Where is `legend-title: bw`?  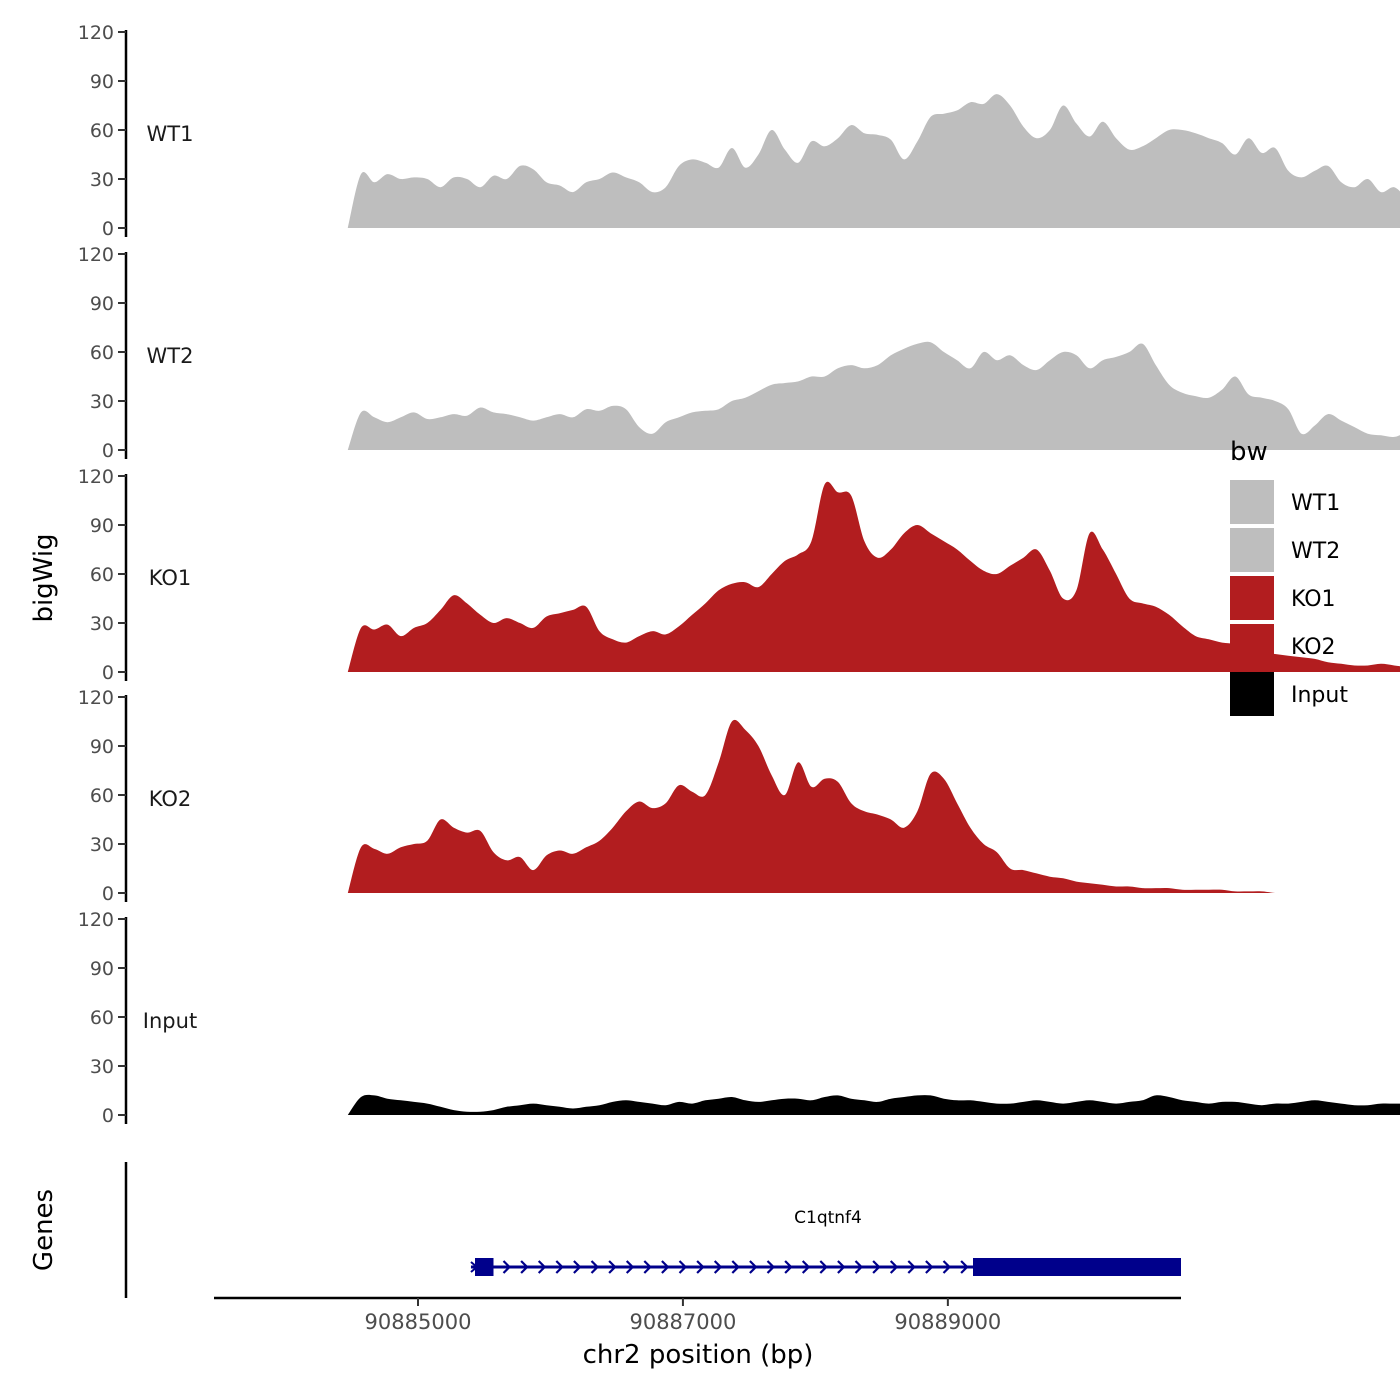
legend-title: bw is located at coordinates (1249, 452).